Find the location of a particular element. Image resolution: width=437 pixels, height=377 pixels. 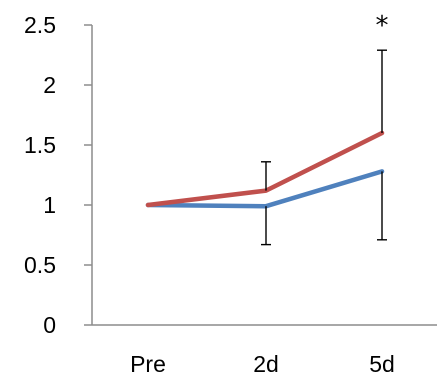

x-axis-tick-labels: Pre 2d 5d is located at coordinates (262, 364).